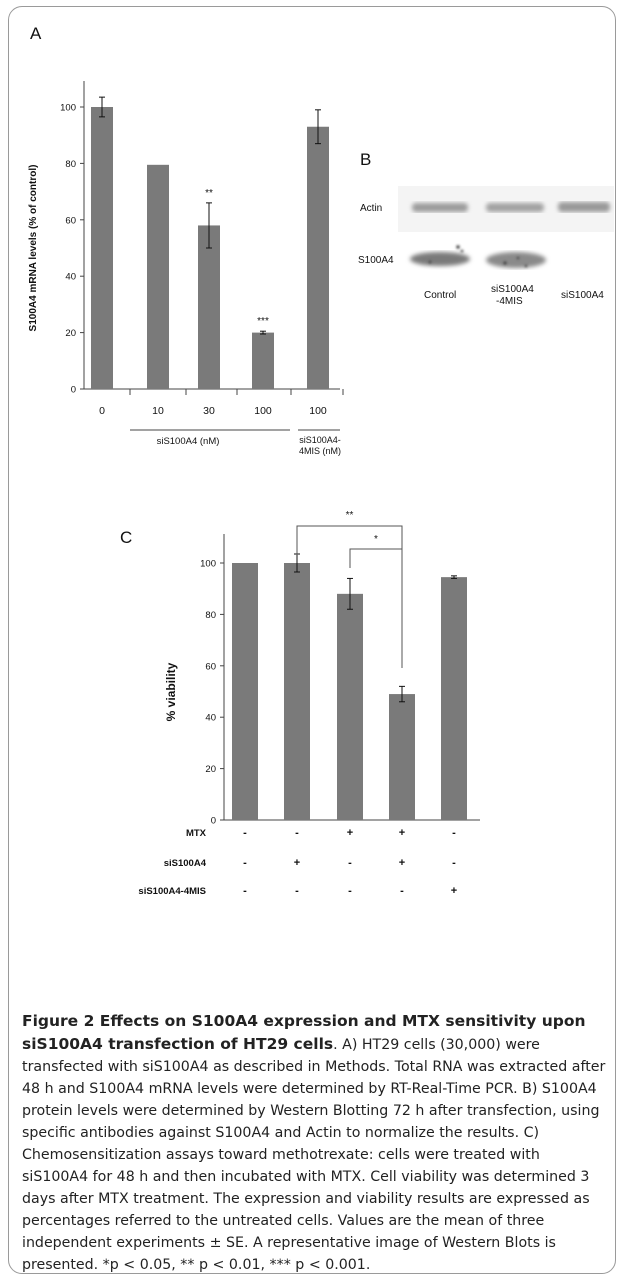 The width and height of the screenshot is (626, 1282). Describe the element at coordinates (582, 295) in the screenshot. I see `wb-lane-label-sis100a4: siS100A4` at that location.